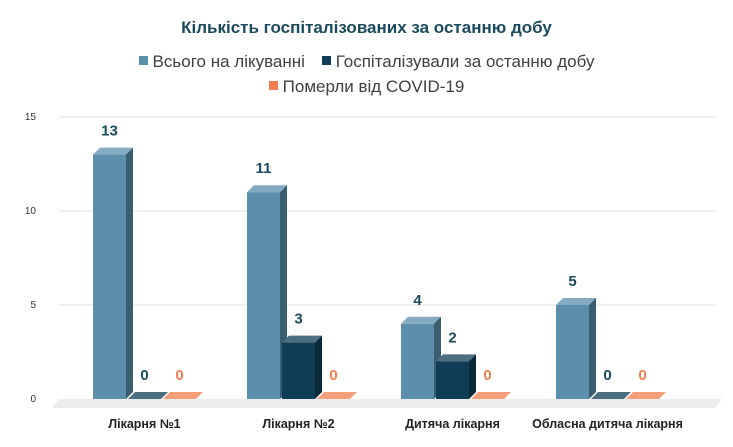 This screenshot has height=447, width=733. I want to click on y-tick-label: 10, so click(31, 211).